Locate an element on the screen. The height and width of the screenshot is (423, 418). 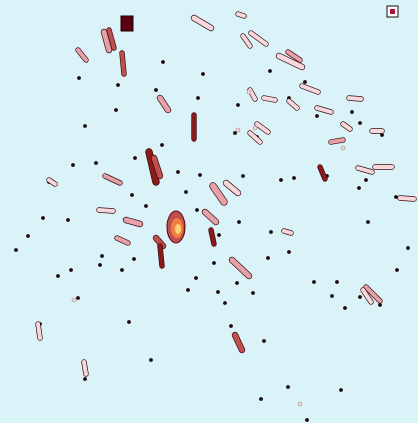
corner-marker is located at coordinates (392, 11).